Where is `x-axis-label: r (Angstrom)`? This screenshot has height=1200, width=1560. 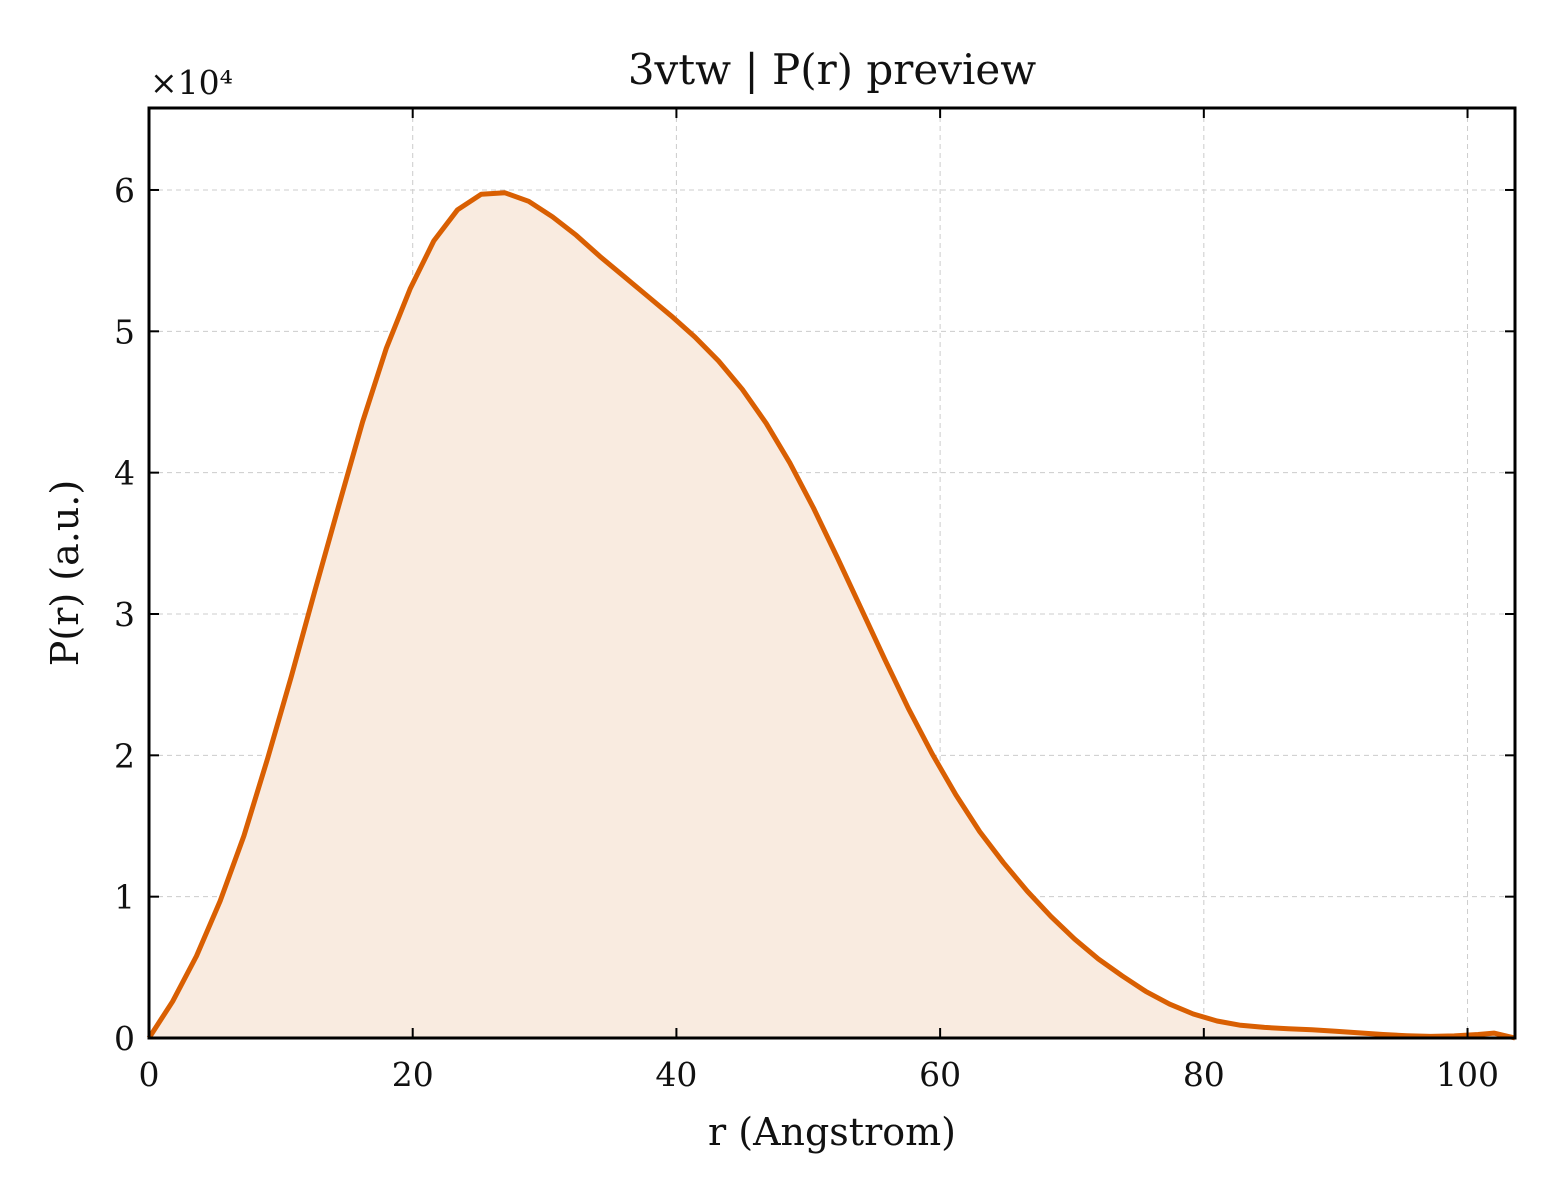 x-axis-label: r (Angstrom) is located at coordinates (832, 1132).